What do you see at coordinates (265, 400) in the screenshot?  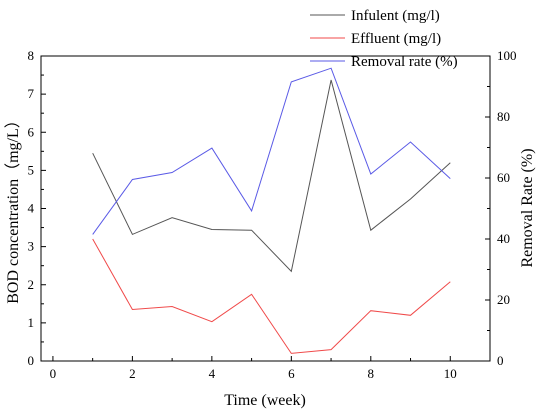 I see `x-axis-title: Time (week)` at bounding box center [265, 400].